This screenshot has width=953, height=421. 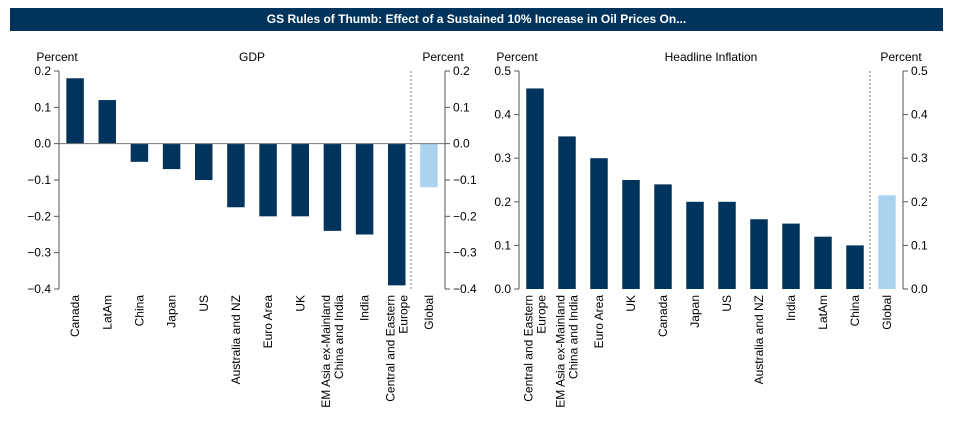 What do you see at coordinates (443, 57) in the screenshot?
I see `y-axis-title-right: Percent` at bounding box center [443, 57].